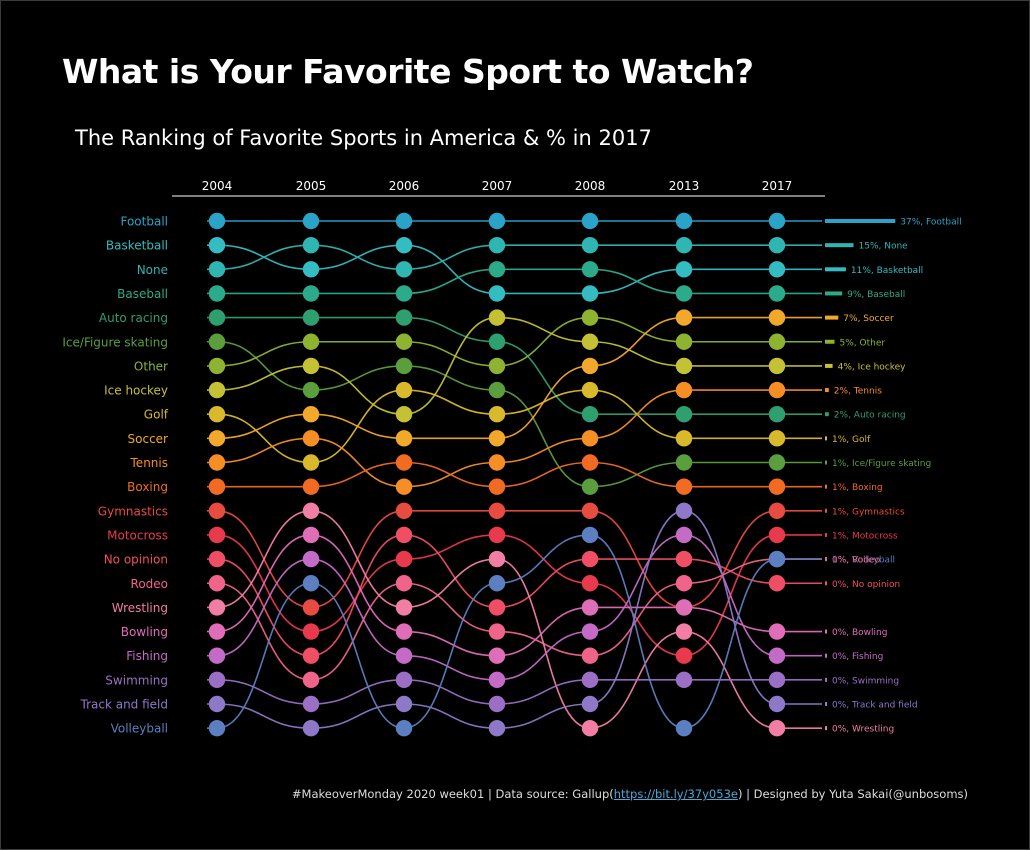  I want to click on year-label-2013: 2013, so click(684, 186).